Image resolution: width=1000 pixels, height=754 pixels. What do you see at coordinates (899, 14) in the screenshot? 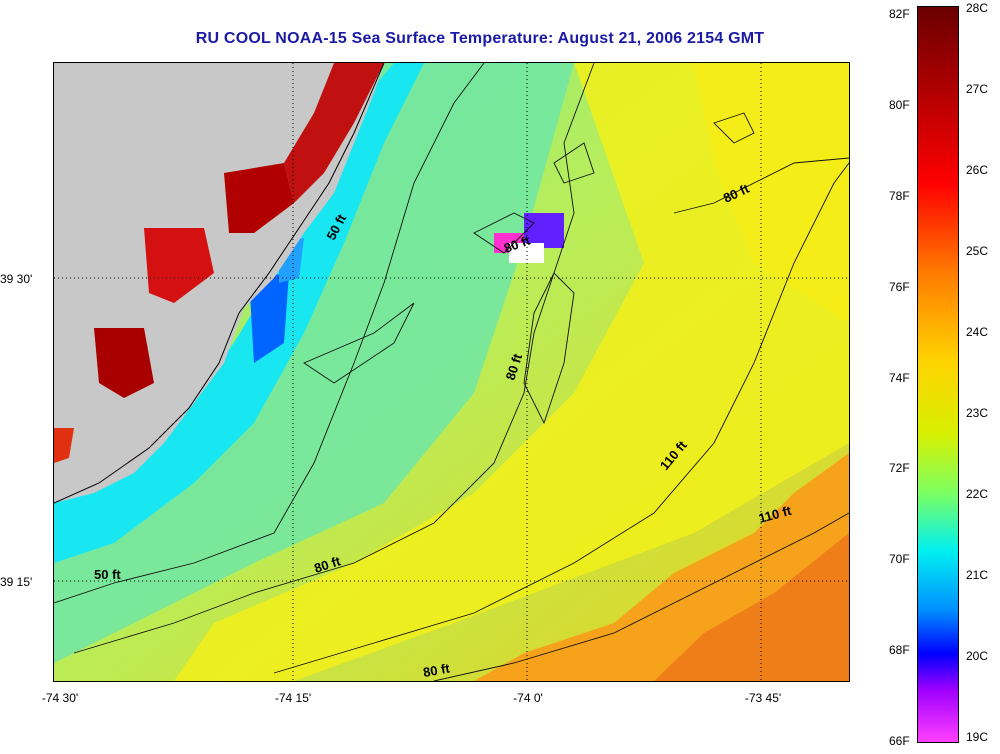
I see `colorbar-f-label: 82F` at bounding box center [899, 14].